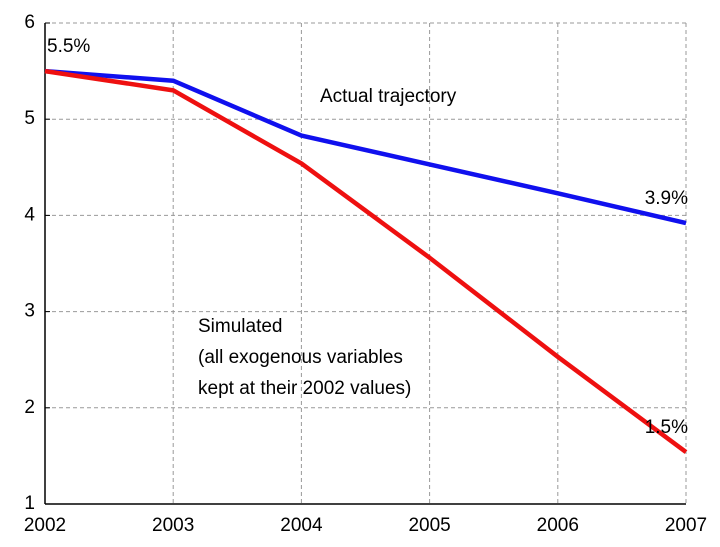 The height and width of the screenshot is (547, 720). What do you see at coordinates (686, 525) in the screenshot?
I see `x-tick-label: 2007` at bounding box center [686, 525].